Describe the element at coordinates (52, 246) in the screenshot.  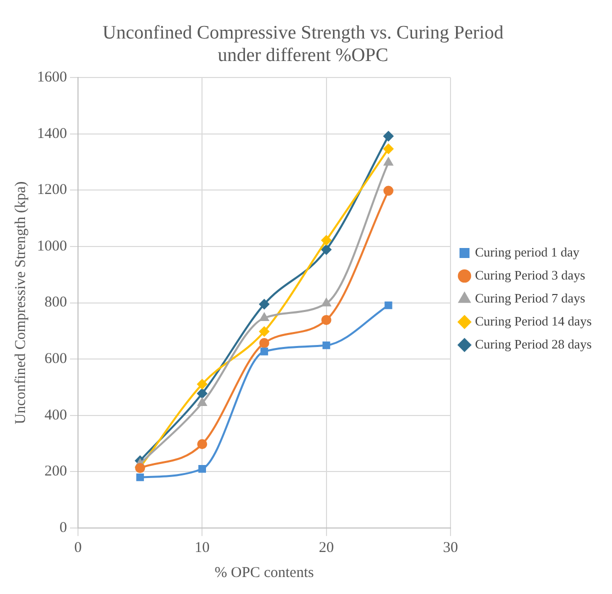
I see `y-tick-label: 1000` at that location.